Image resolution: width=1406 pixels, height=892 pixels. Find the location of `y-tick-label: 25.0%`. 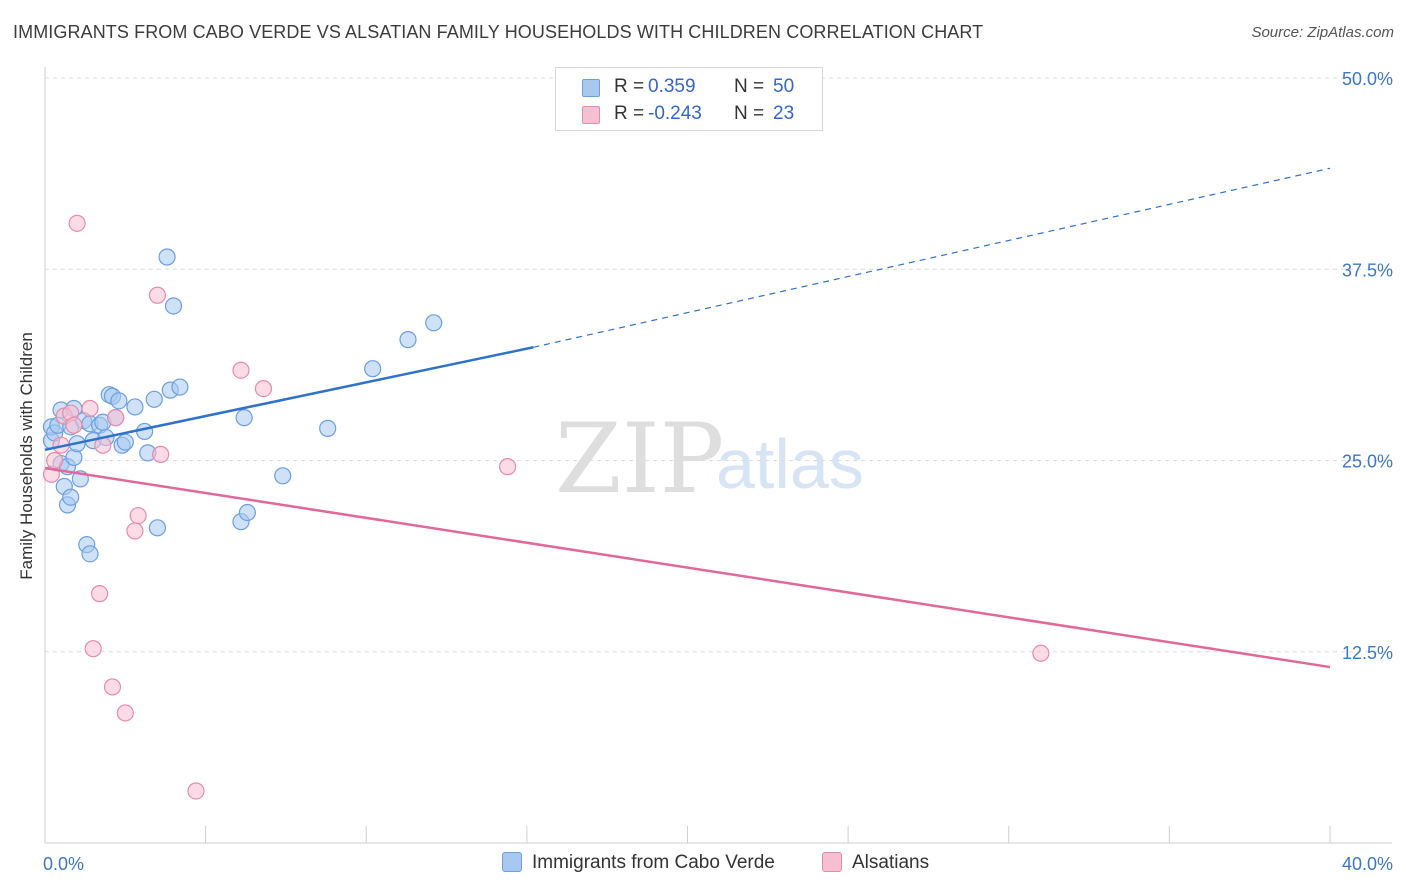

y-tick-label: 25.0% is located at coordinates (1367, 462).